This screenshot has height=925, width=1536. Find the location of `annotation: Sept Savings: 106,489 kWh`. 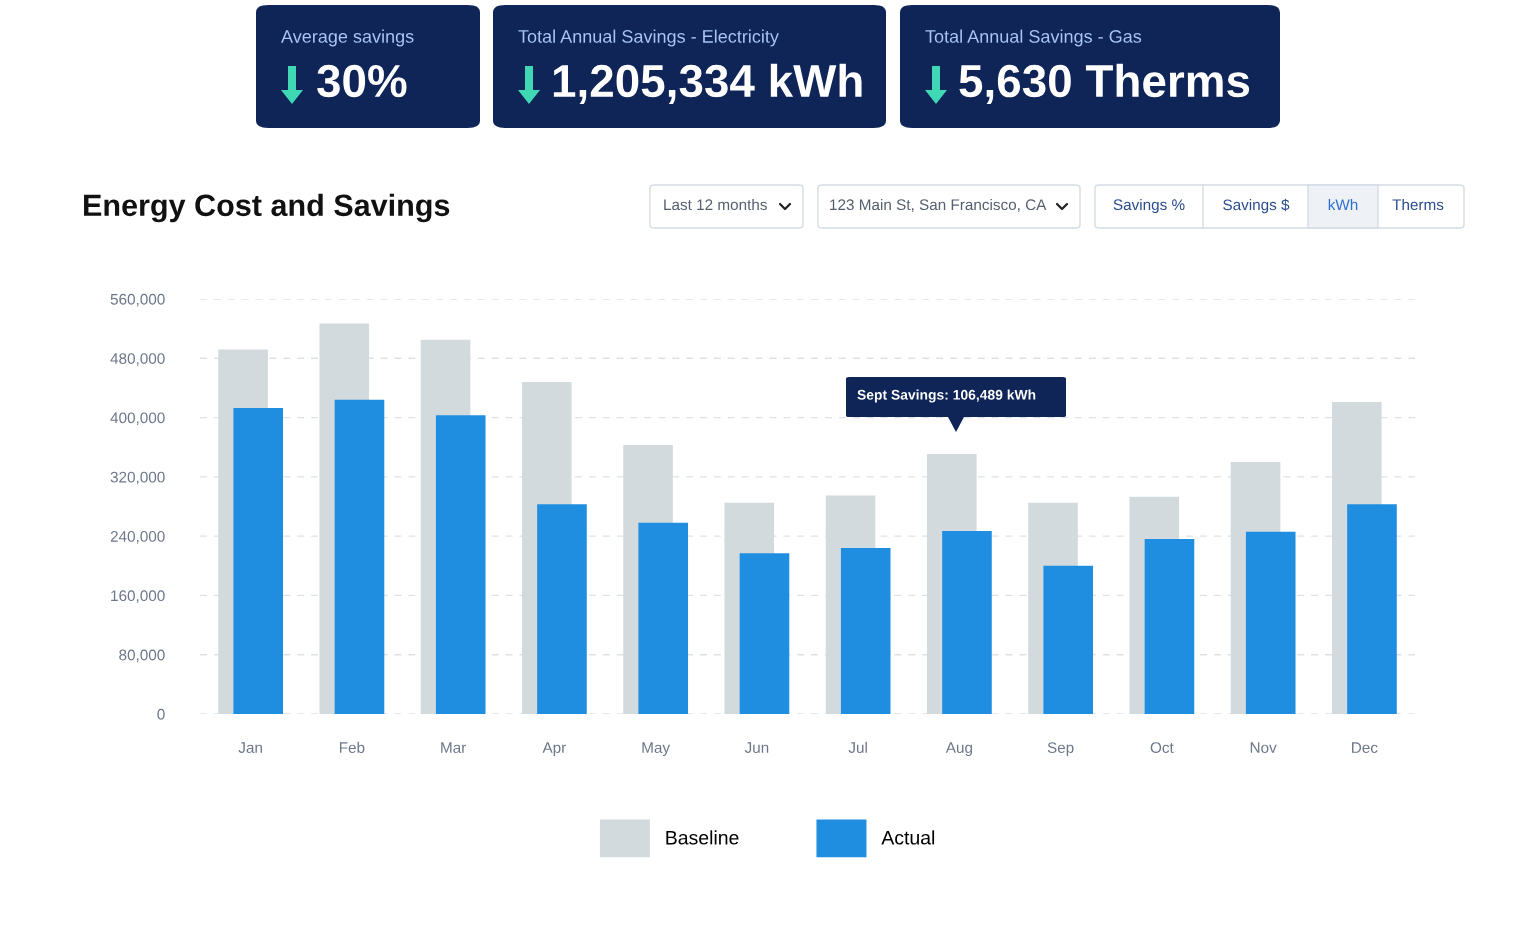

annotation: Sept Savings: 106,489 kWh is located at coordinates (946, 396).